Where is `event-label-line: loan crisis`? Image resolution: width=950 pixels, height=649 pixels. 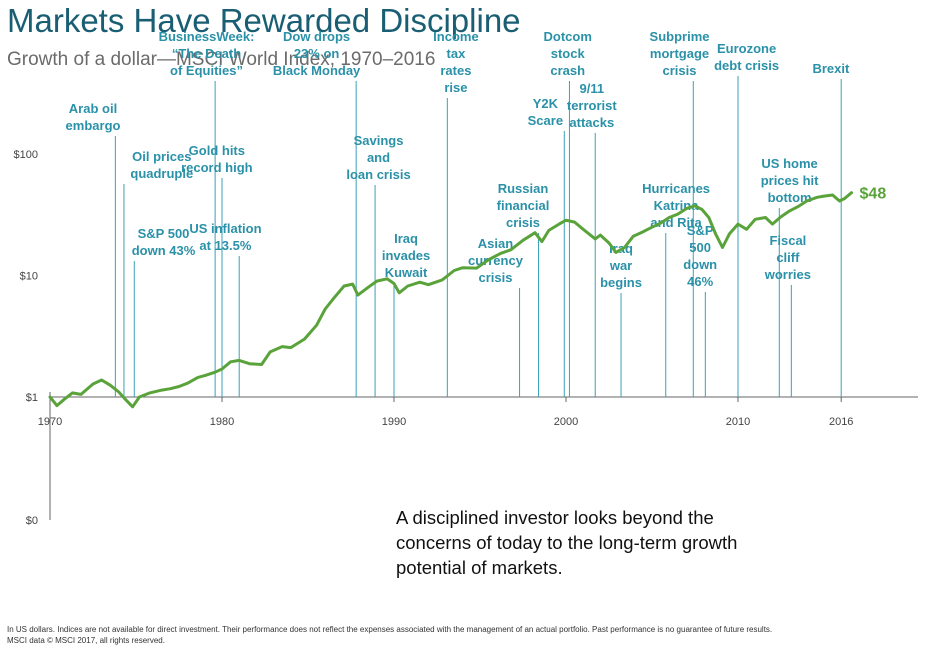
event-label-line: loan crisis is located at coordinates (378, 174).